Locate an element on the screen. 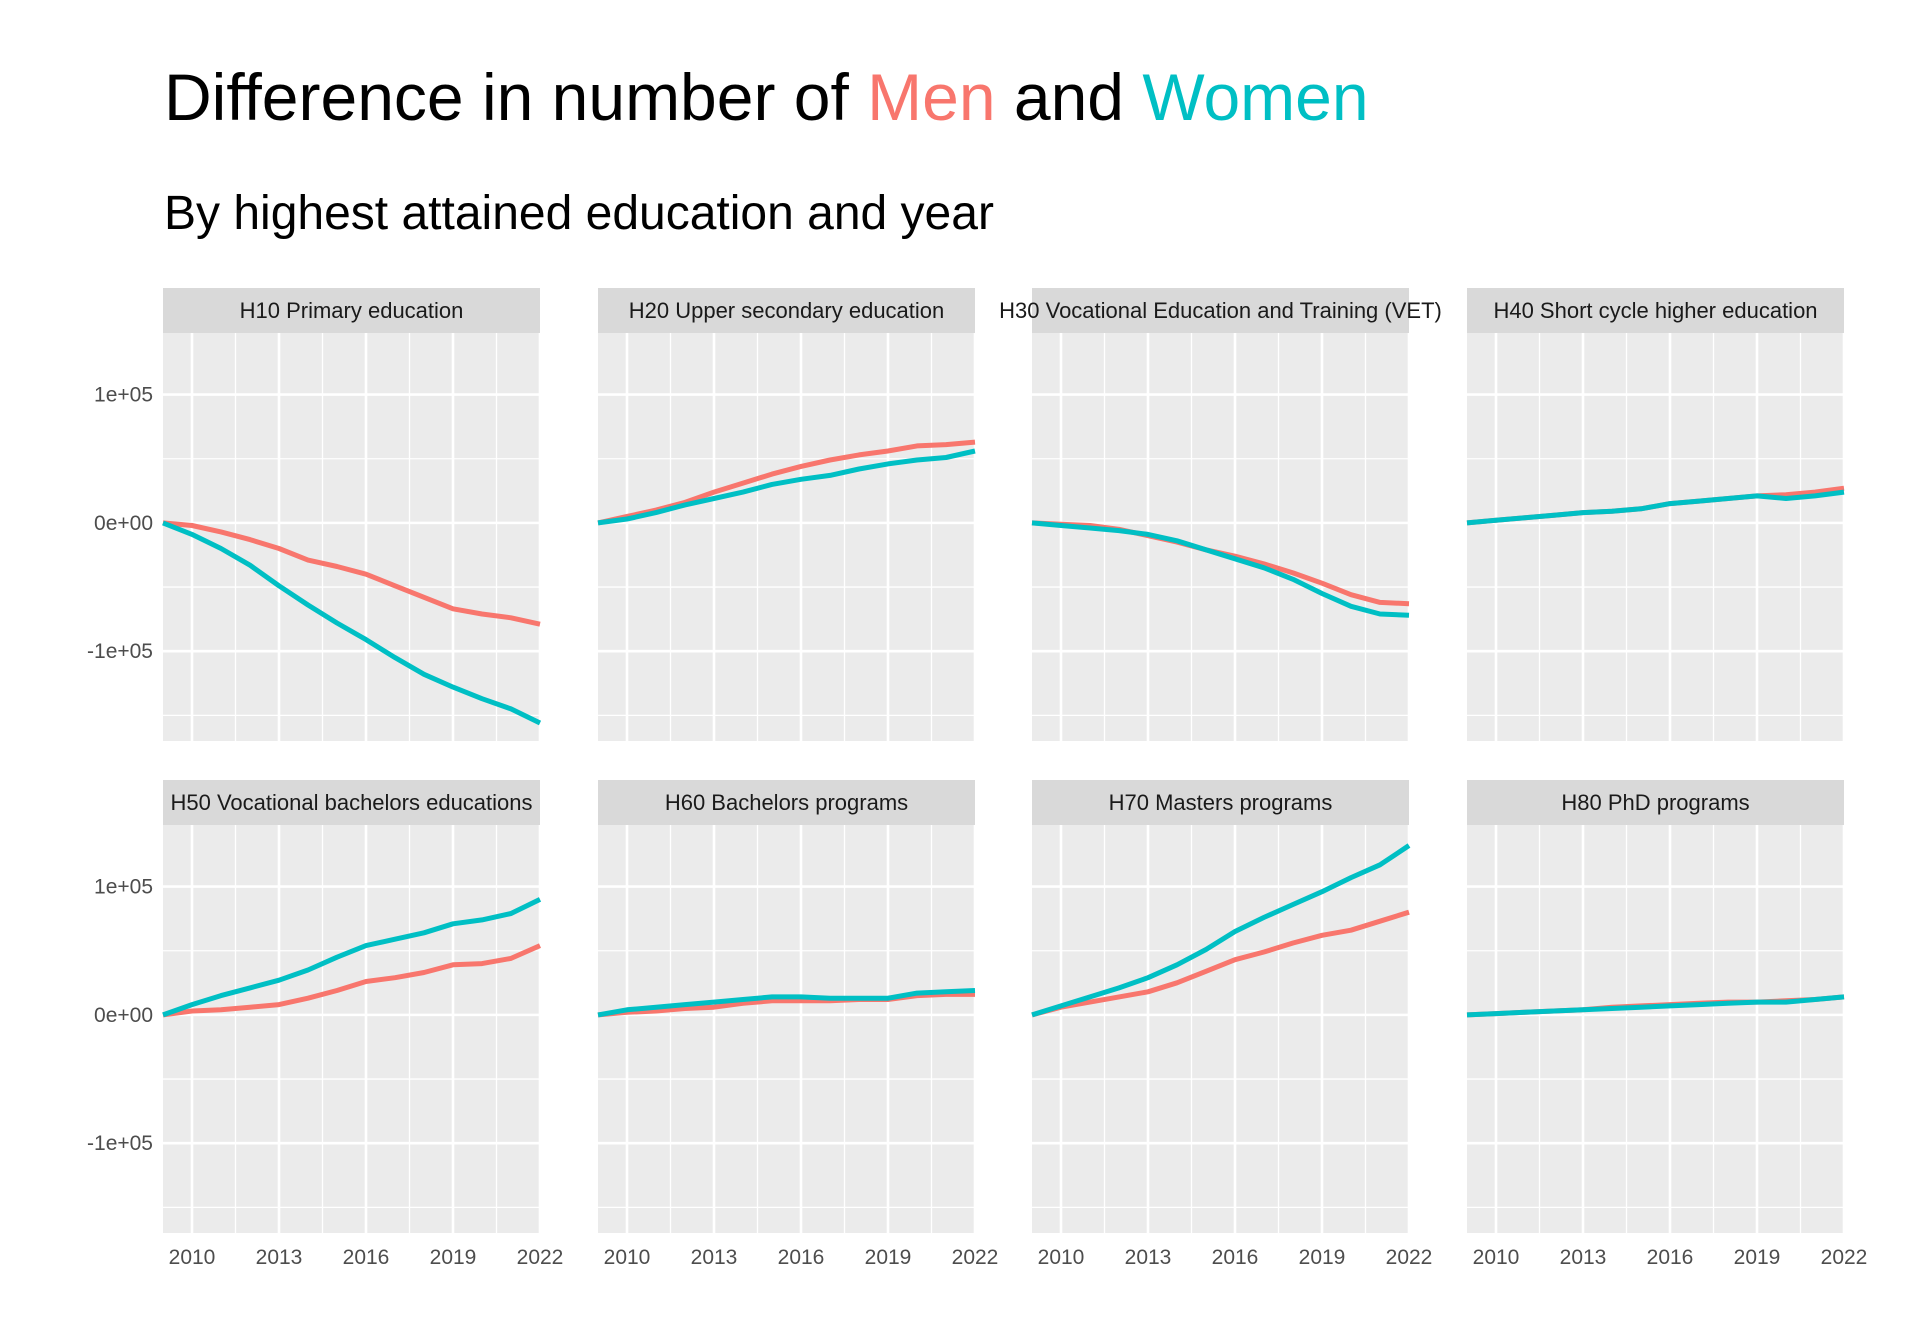 This screenshot has height=1344, width=1920. facet-strip-label: H70 Masters programs is located at coordinates (1221, 802).